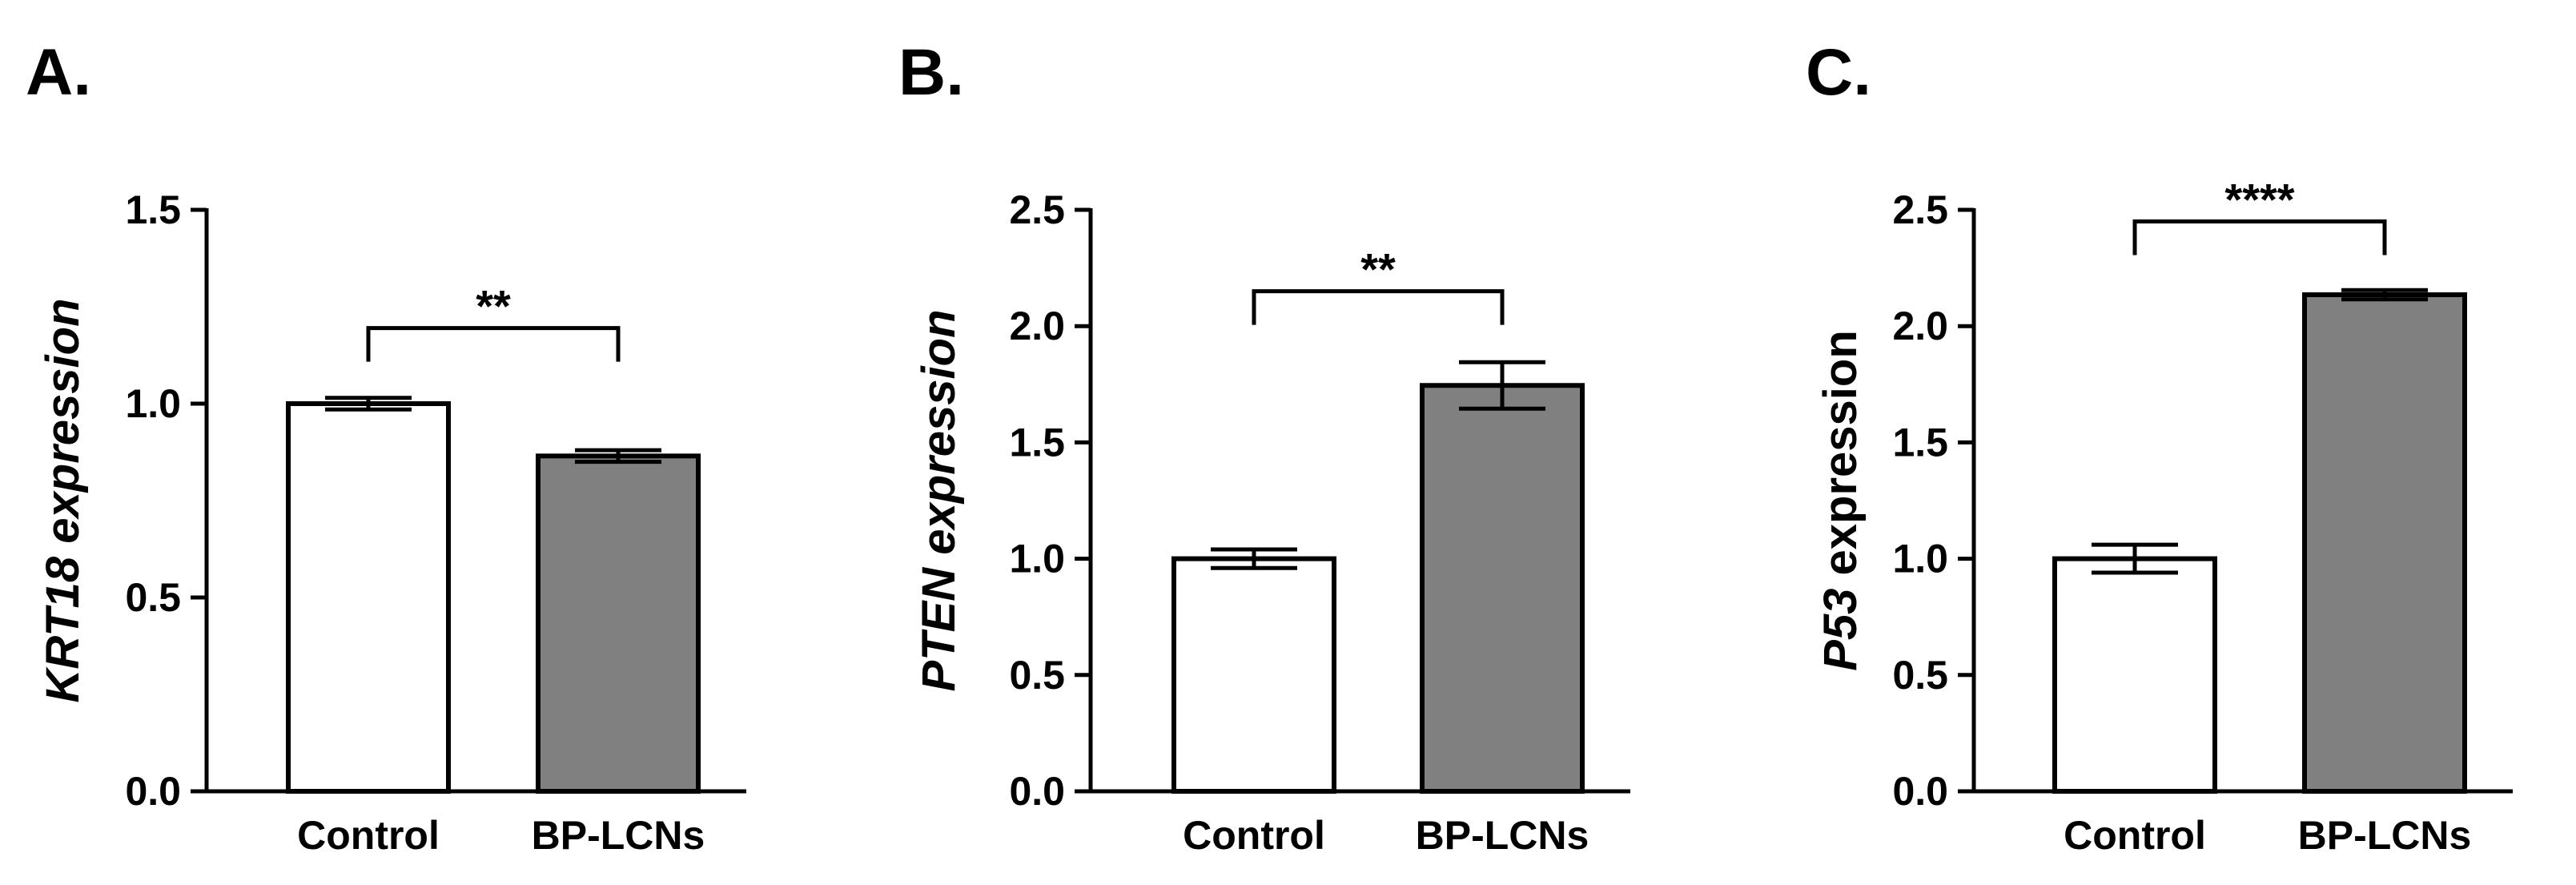 The height and width of the screenshot is (885, 2576). I want to click on y-axis-label-gene: PTEN, so click(939, 629).